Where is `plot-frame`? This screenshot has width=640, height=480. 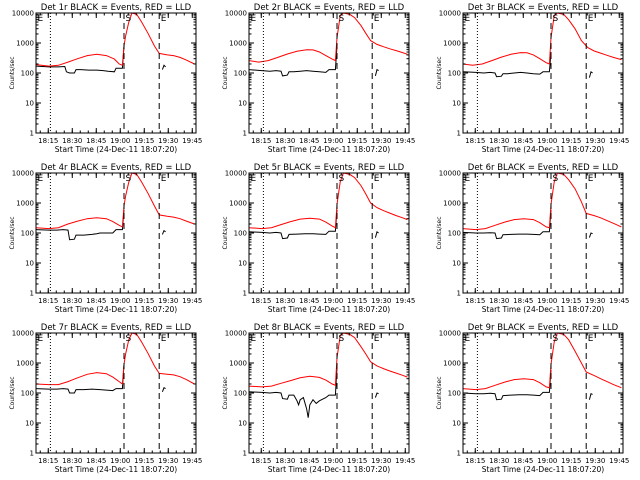 plot-frame is located at coordinates (116, 233).